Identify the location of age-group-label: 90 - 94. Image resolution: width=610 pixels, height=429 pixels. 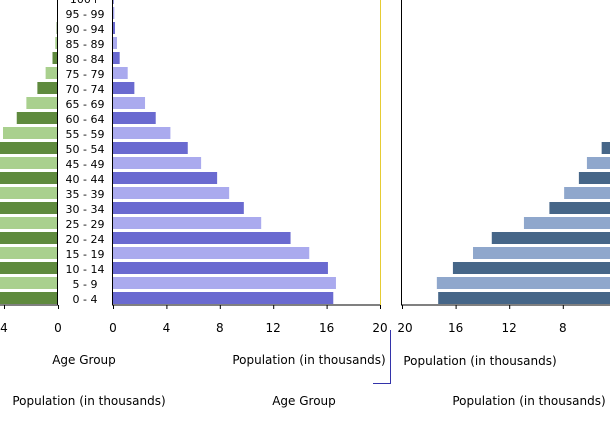
(85, 29).